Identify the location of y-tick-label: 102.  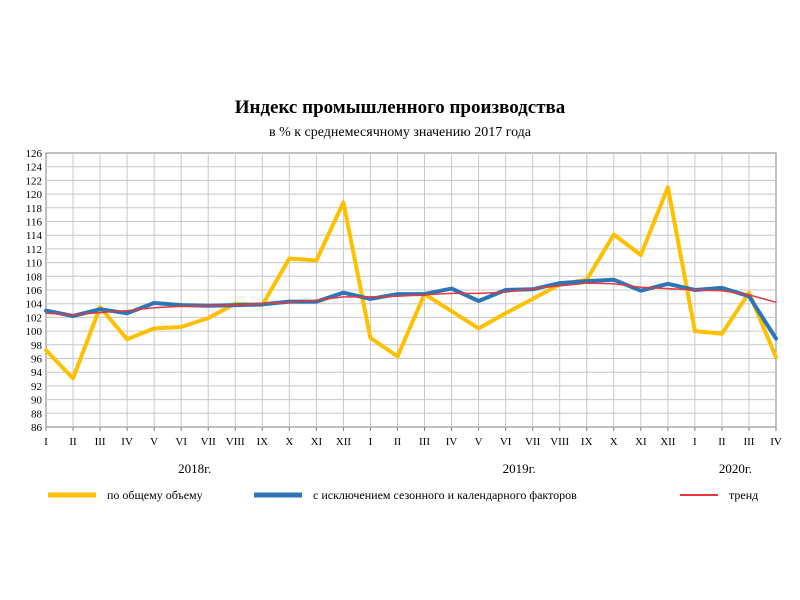
(34, 318).